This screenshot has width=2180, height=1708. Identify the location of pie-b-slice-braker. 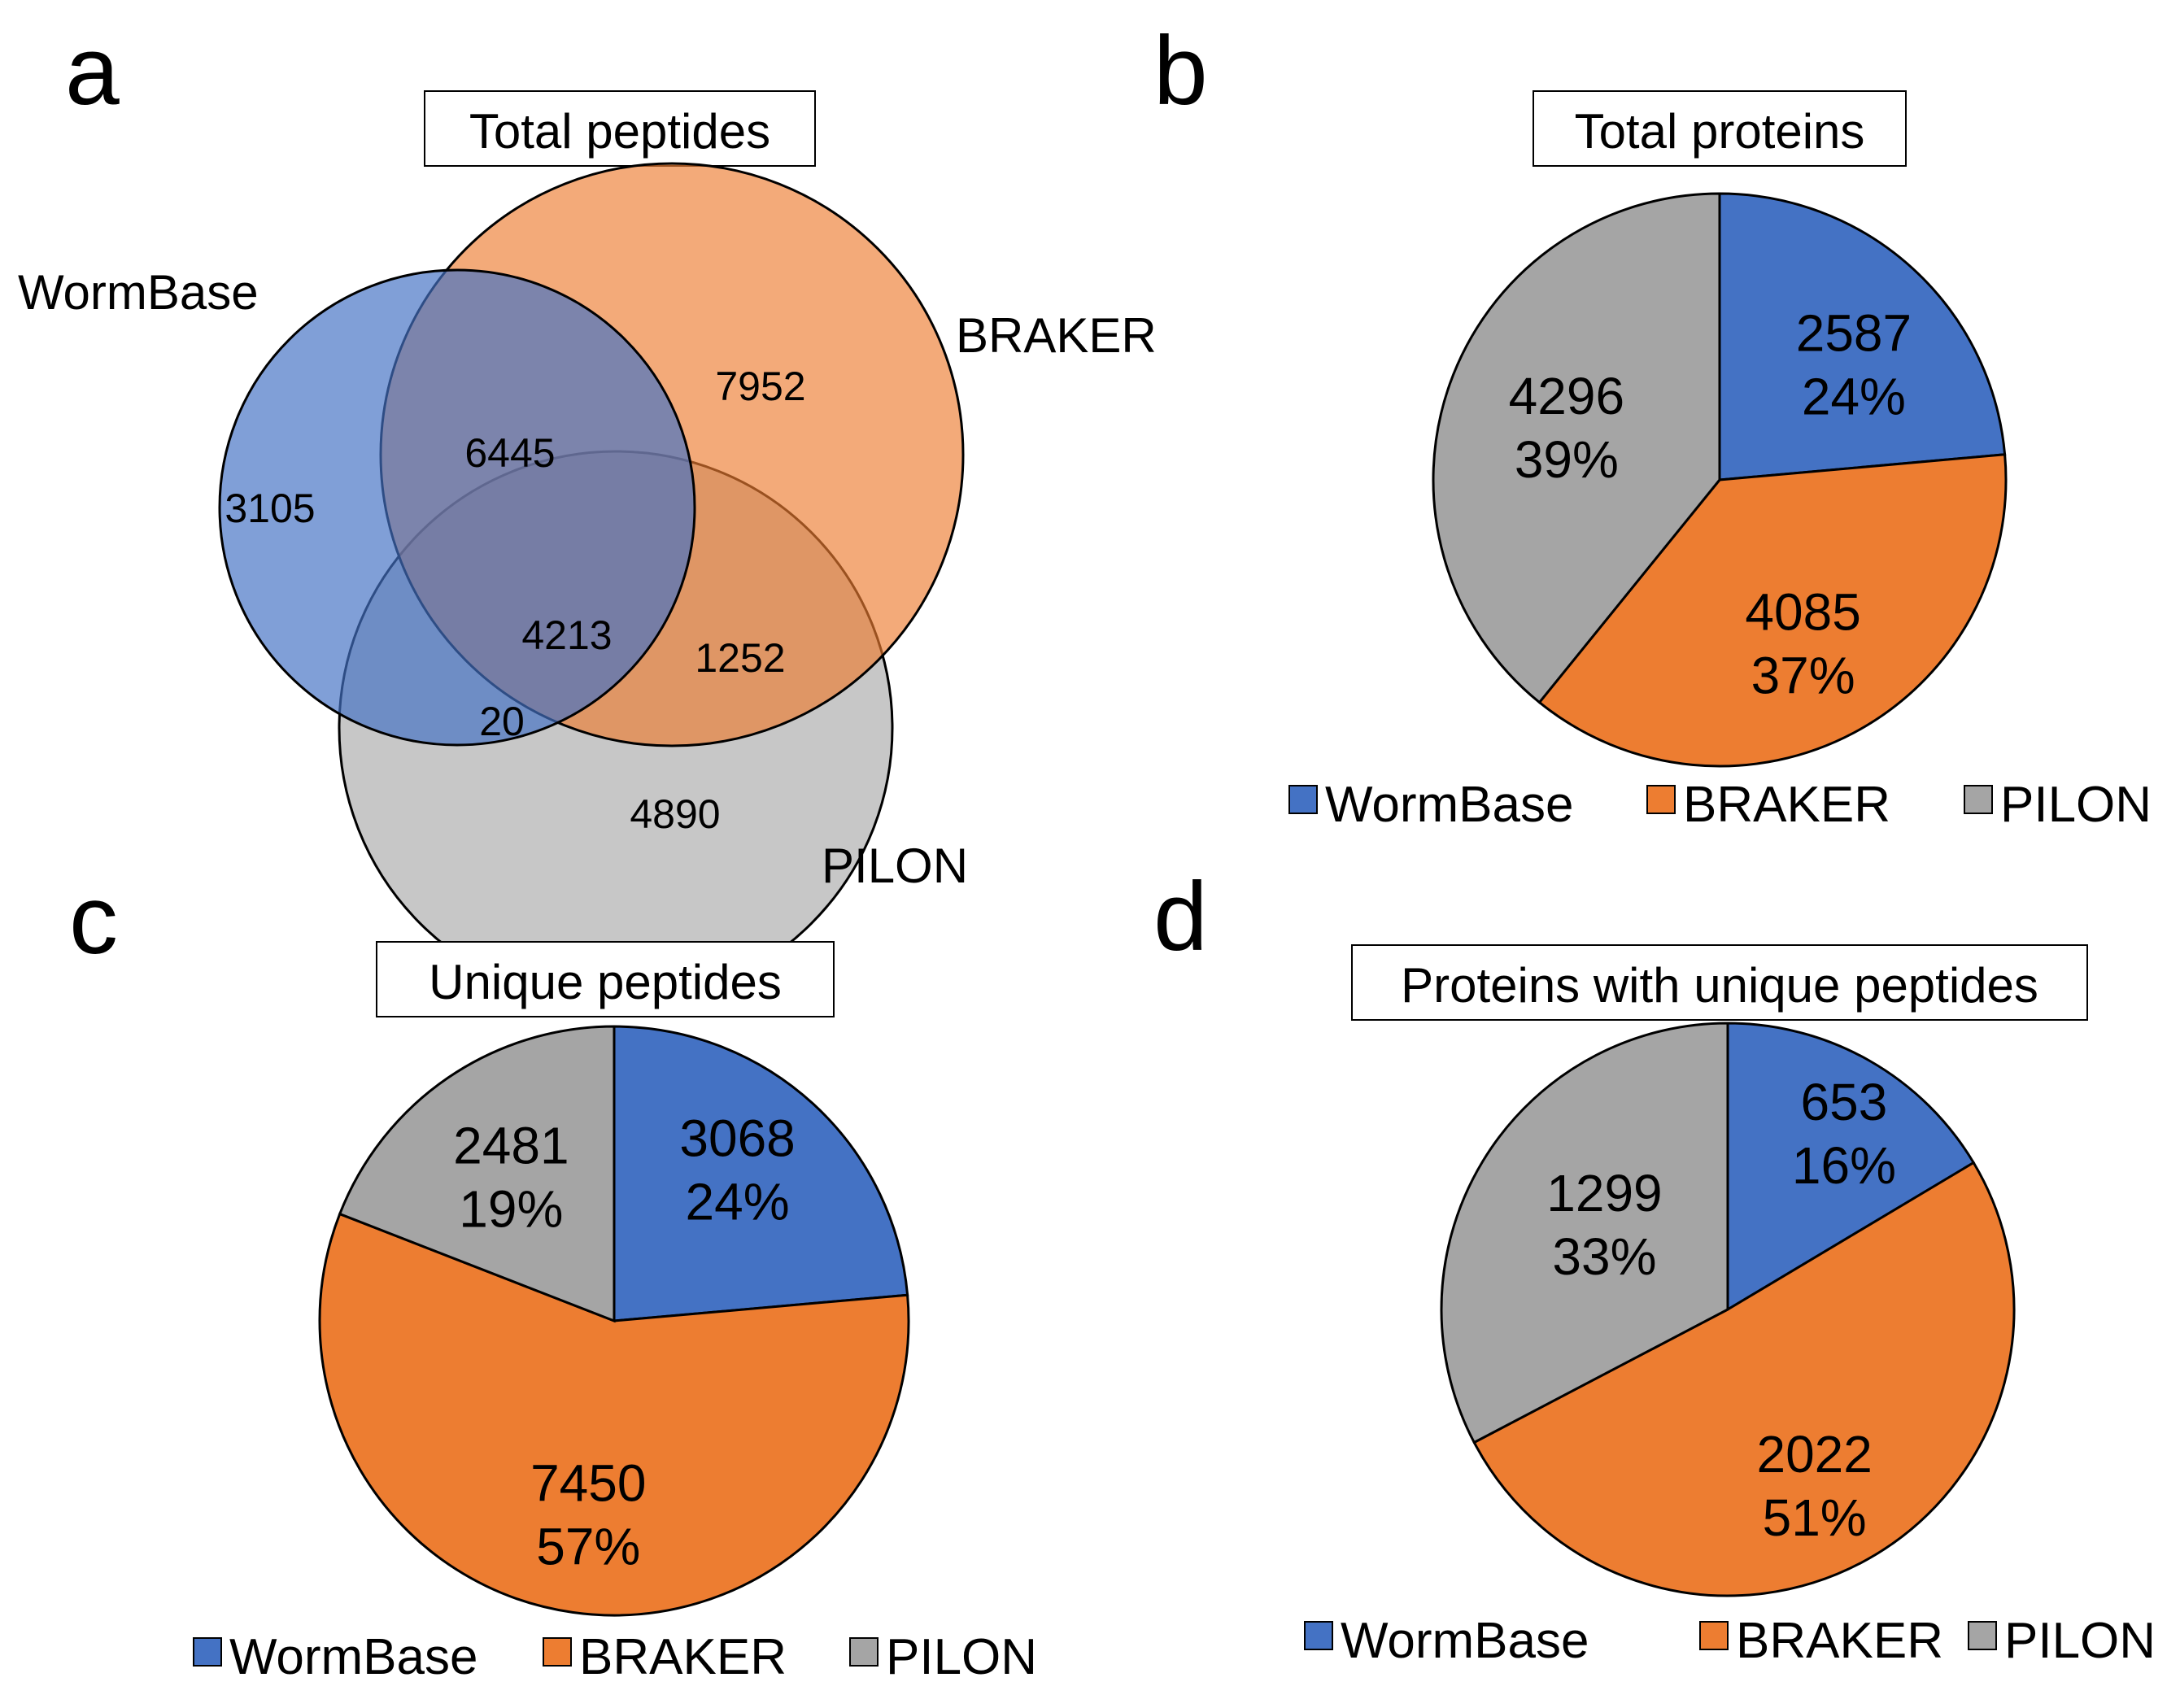
(1772, 610).